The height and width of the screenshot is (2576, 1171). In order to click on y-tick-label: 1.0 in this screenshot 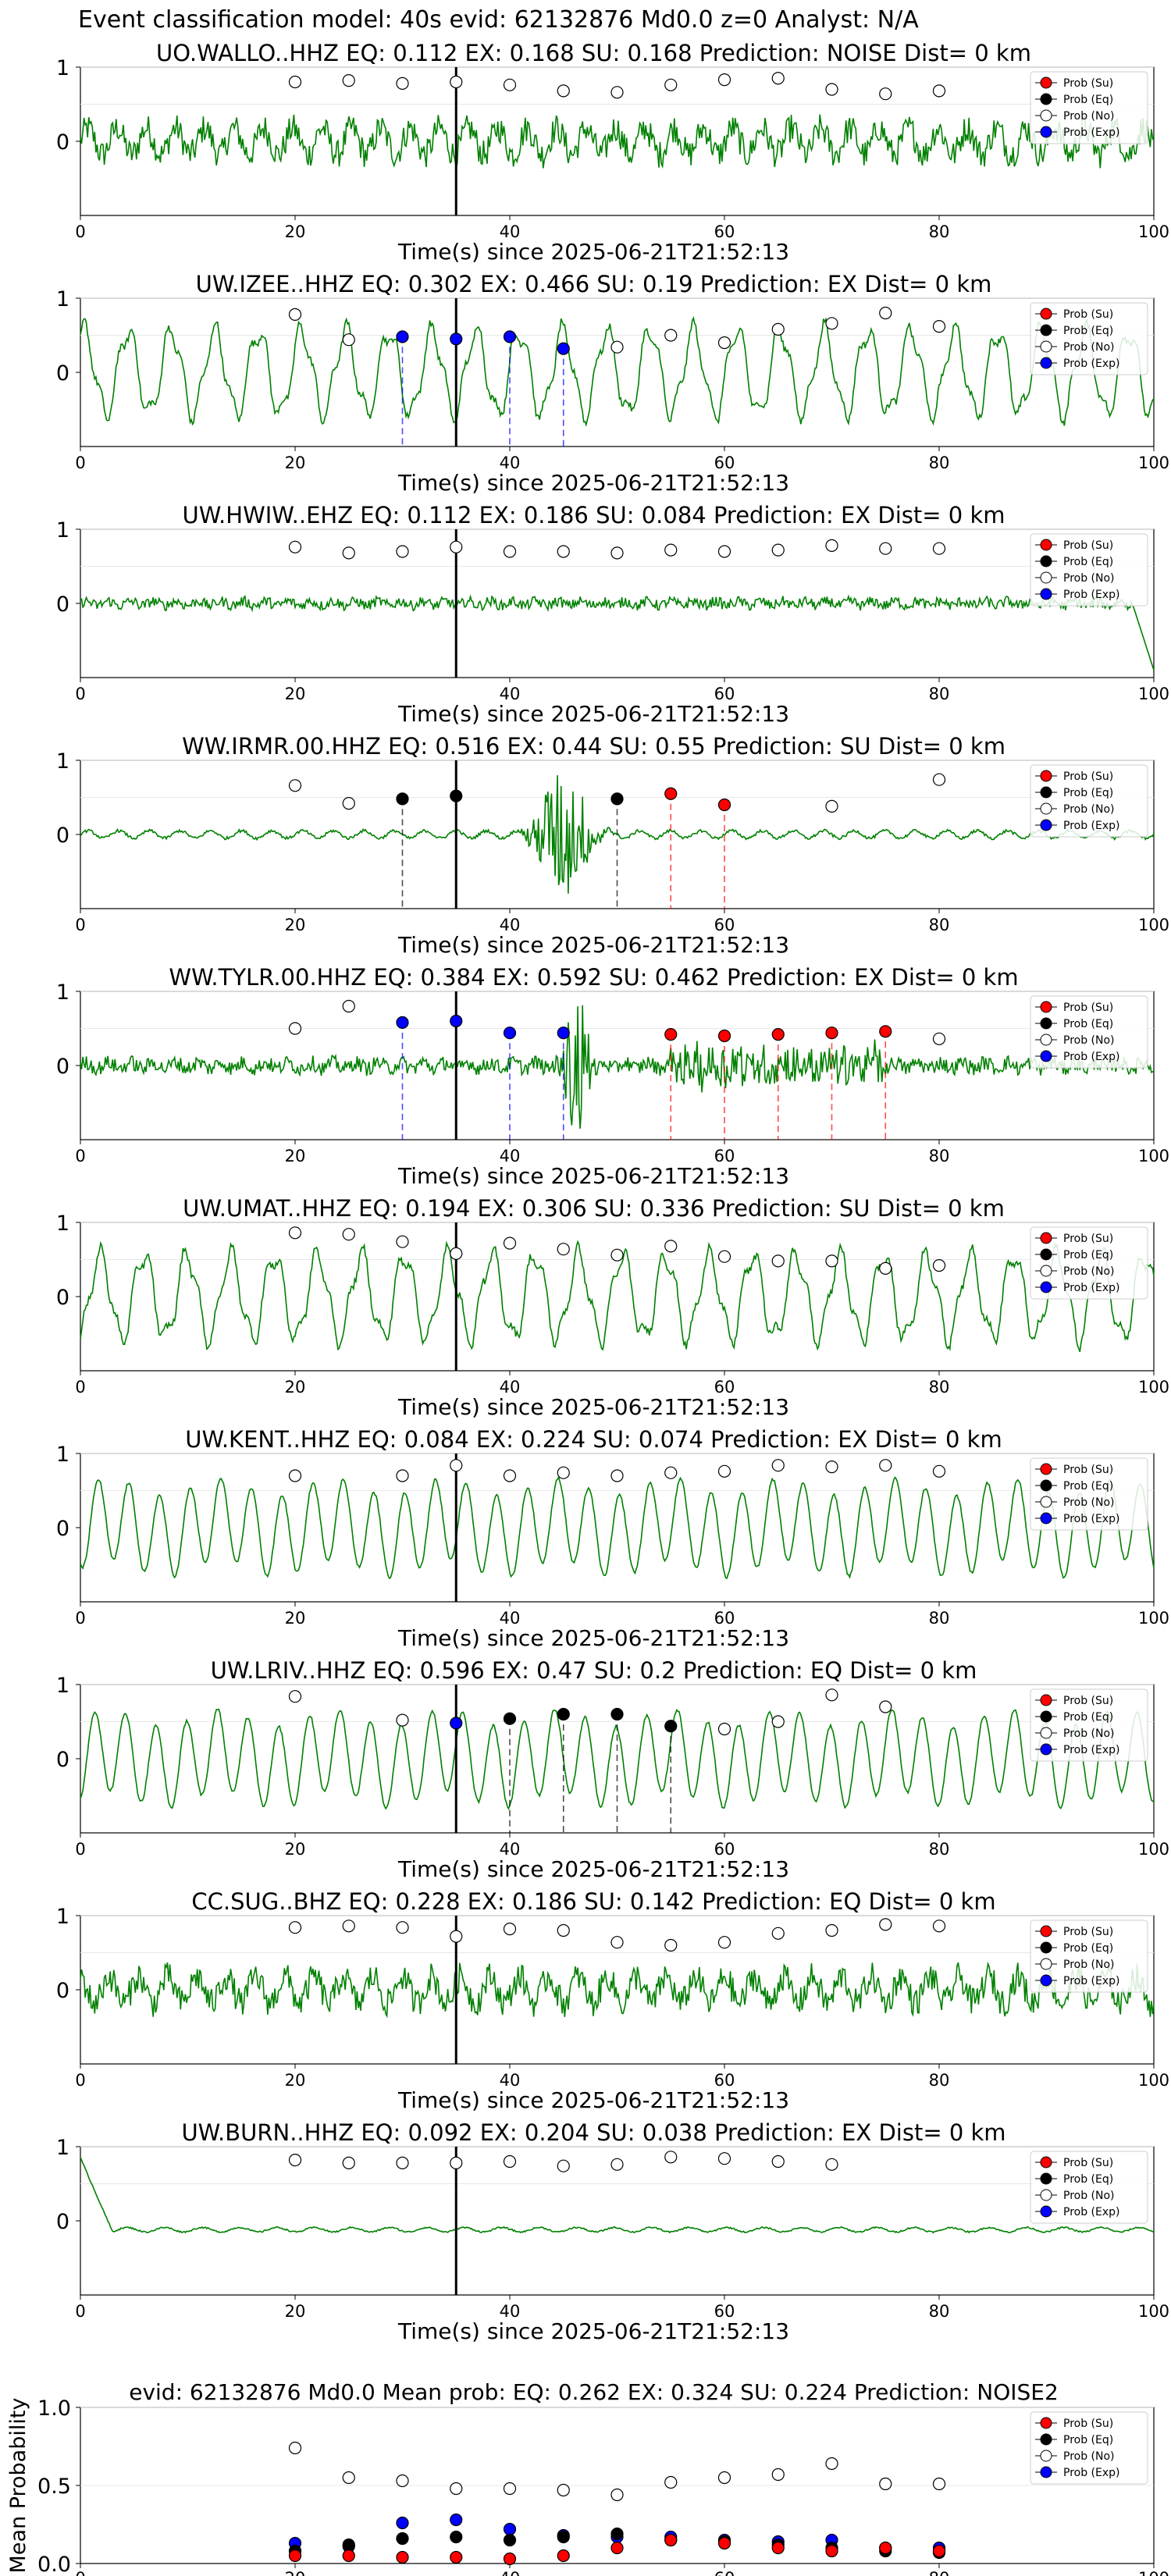, I will do `click(54, 2408)`.